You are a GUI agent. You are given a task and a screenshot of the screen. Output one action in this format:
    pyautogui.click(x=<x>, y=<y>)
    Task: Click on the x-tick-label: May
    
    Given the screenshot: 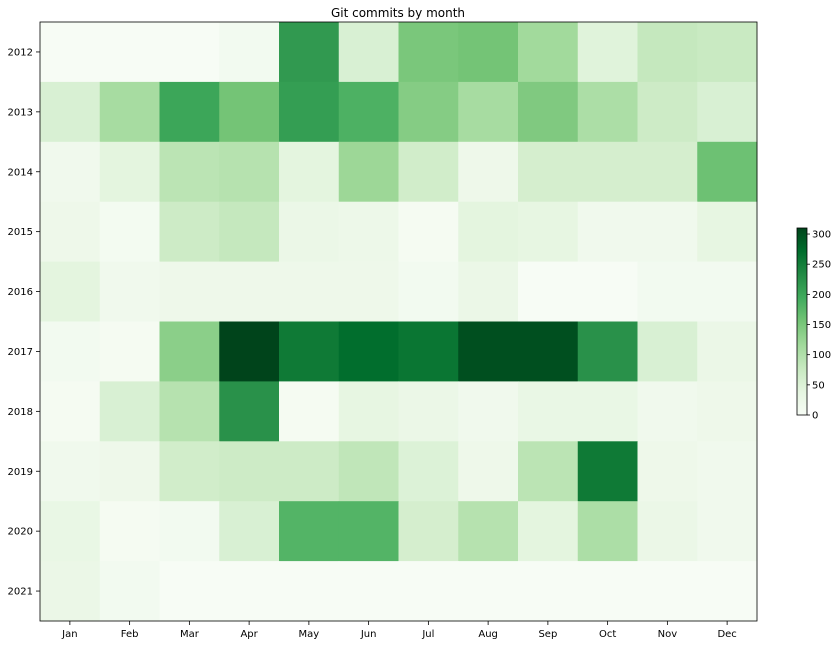 What is the action you would take?
    pyautogui.click(x=309, y=634)
    